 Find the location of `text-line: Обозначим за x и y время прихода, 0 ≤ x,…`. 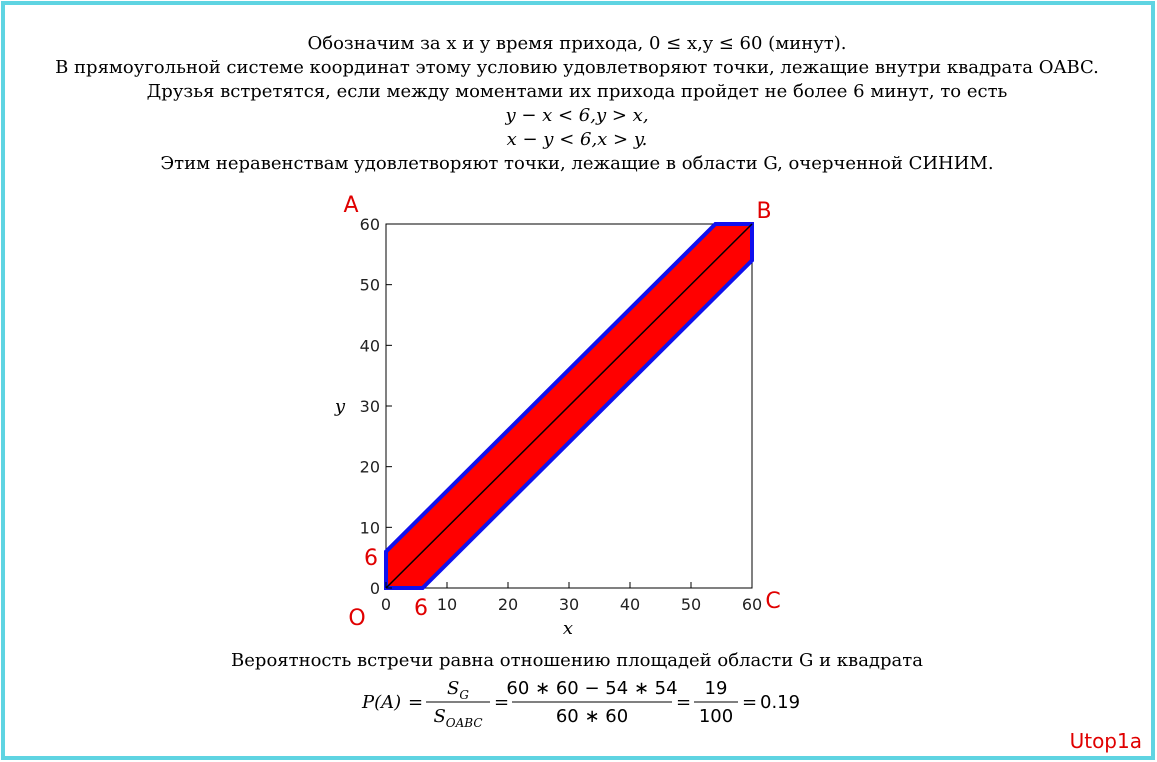

text-line: Обозначим за x и y время прихода, 0 ≤ x,… is located at coordinates (577, 43).